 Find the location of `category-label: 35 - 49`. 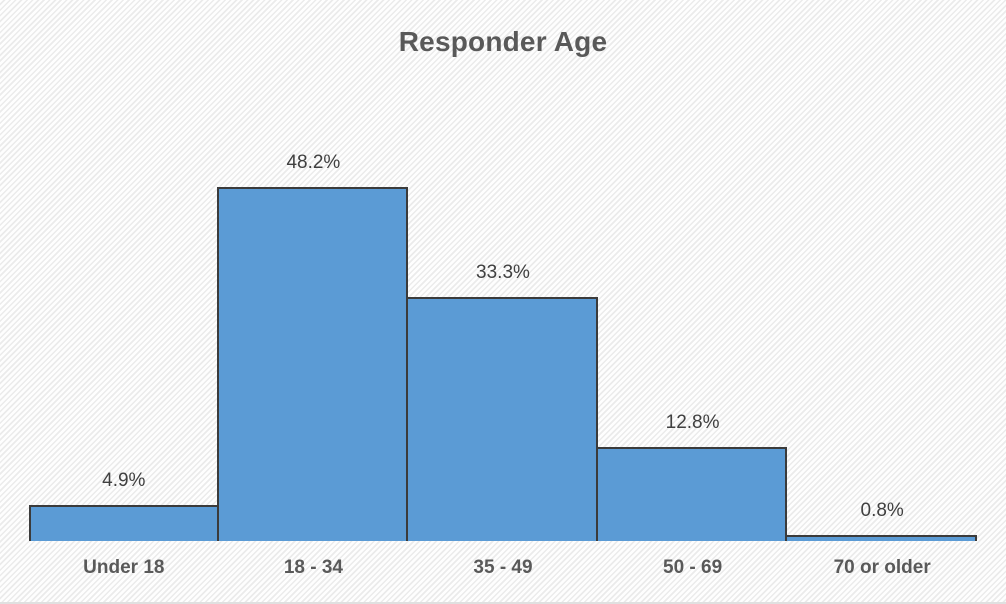

category-label: 35 - 49 is located at coordinates (503, 567).